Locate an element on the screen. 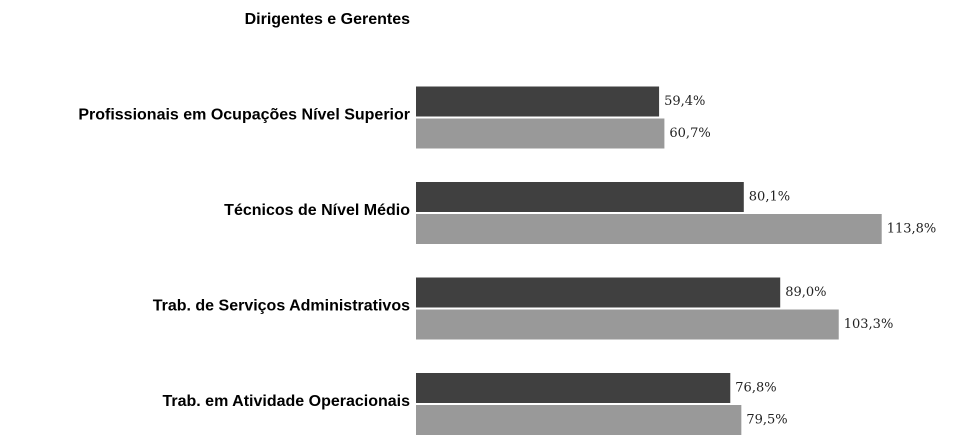 The image size is (957, 435). value-label: 89,0% is located at coordinates (805, 292).